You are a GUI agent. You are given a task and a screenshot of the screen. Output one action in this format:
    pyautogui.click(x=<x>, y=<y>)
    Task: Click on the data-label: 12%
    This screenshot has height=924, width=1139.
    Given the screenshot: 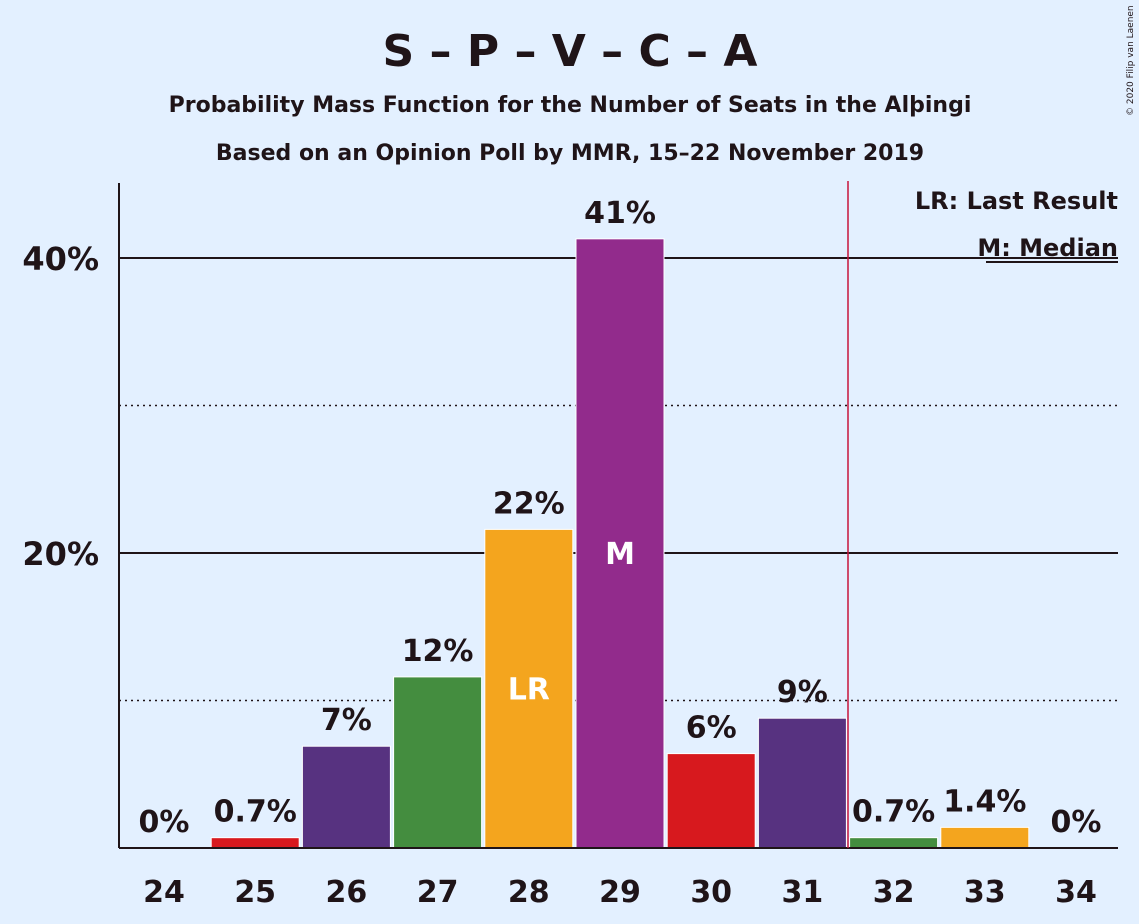 What is the action you would take?
    pyautogui.click(x=438, y=651)
    